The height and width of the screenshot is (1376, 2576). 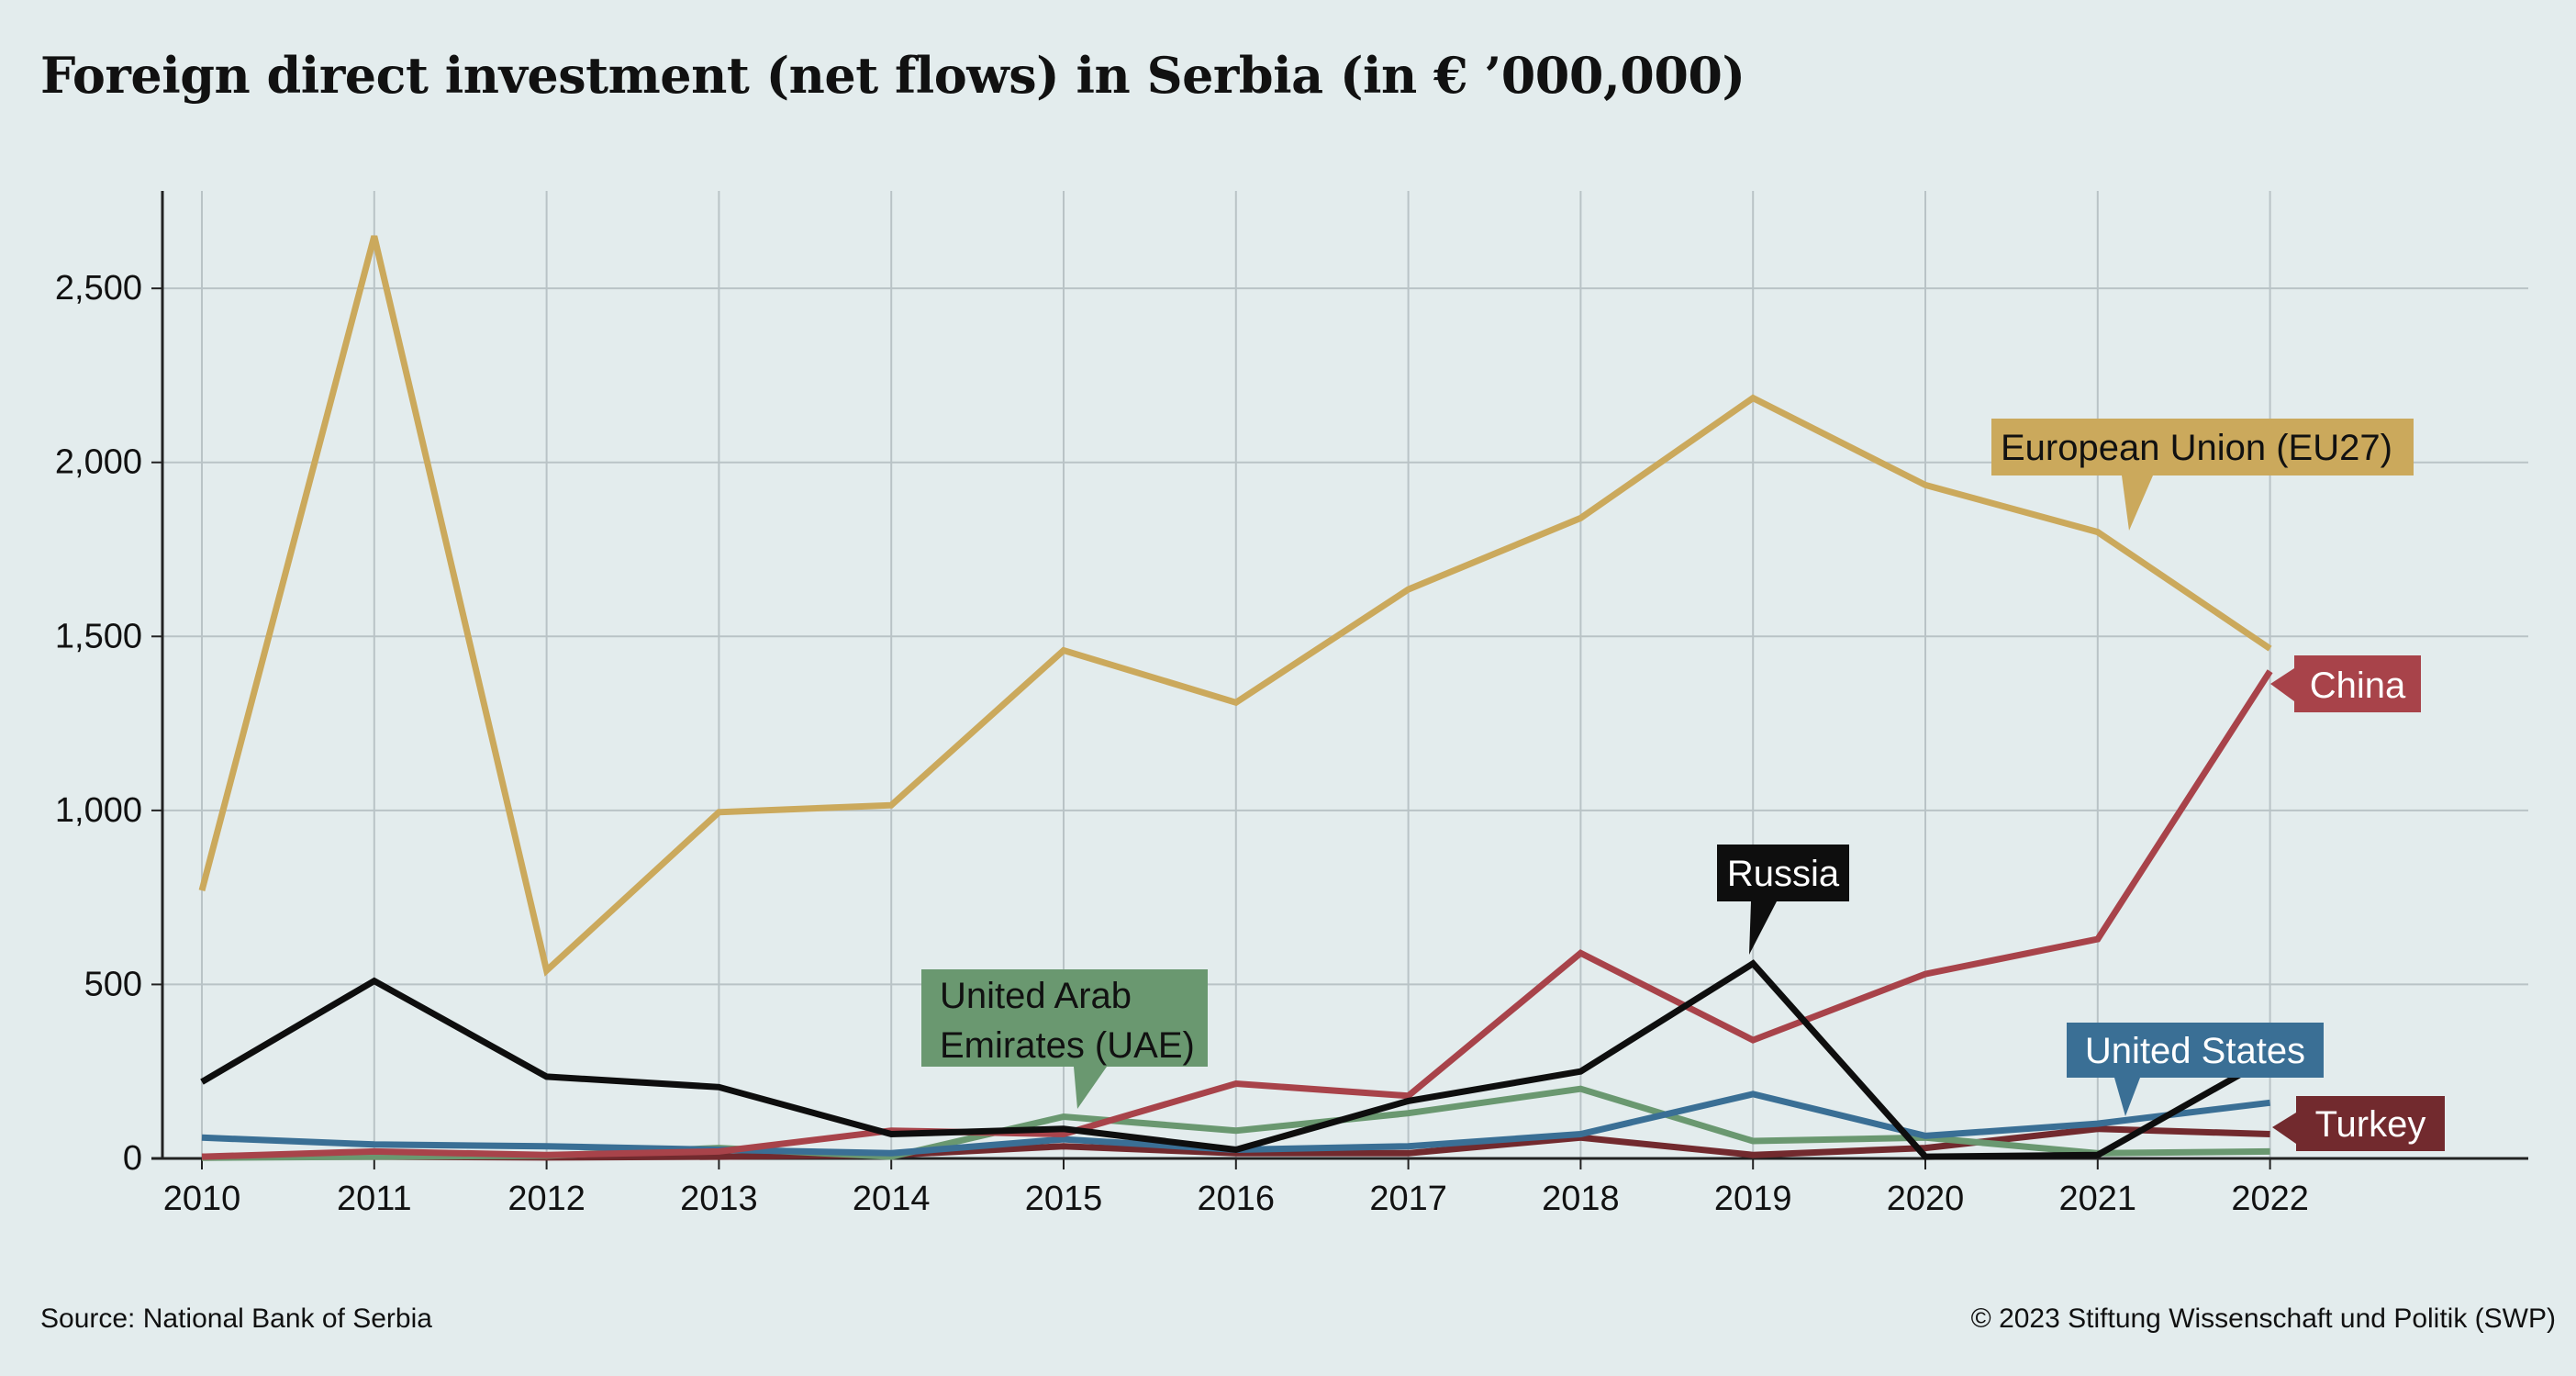 What do you see at coordinates (1926, 1199) in the screenshot?
I see `x-tick-label: 2020` at bounding box center [1926, 1199].